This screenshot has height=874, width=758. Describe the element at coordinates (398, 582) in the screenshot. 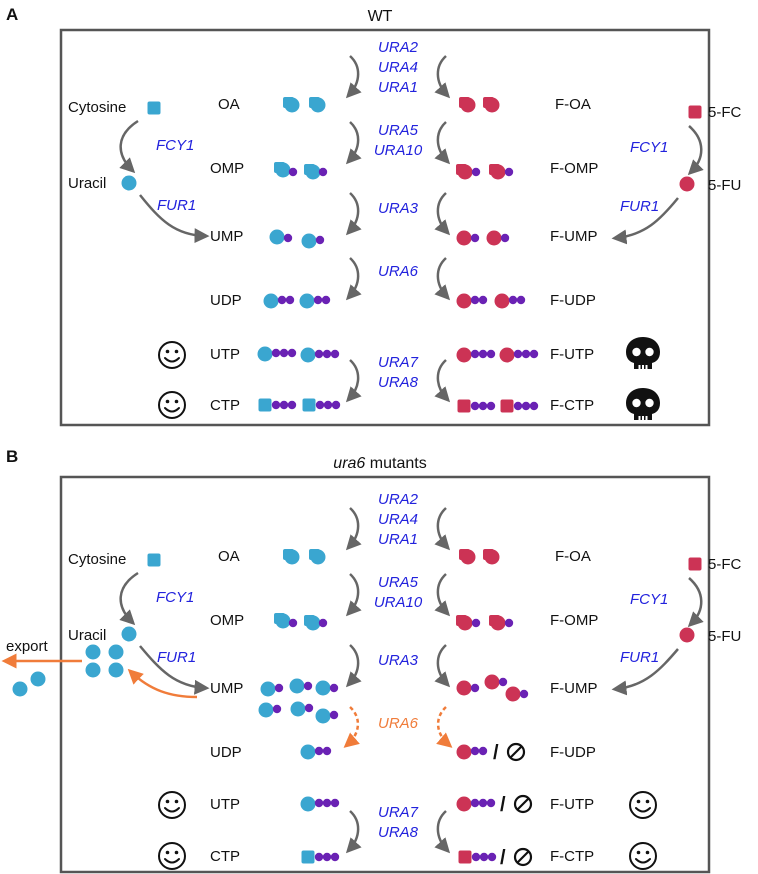

I see `ura5-label: URA5` at that location.